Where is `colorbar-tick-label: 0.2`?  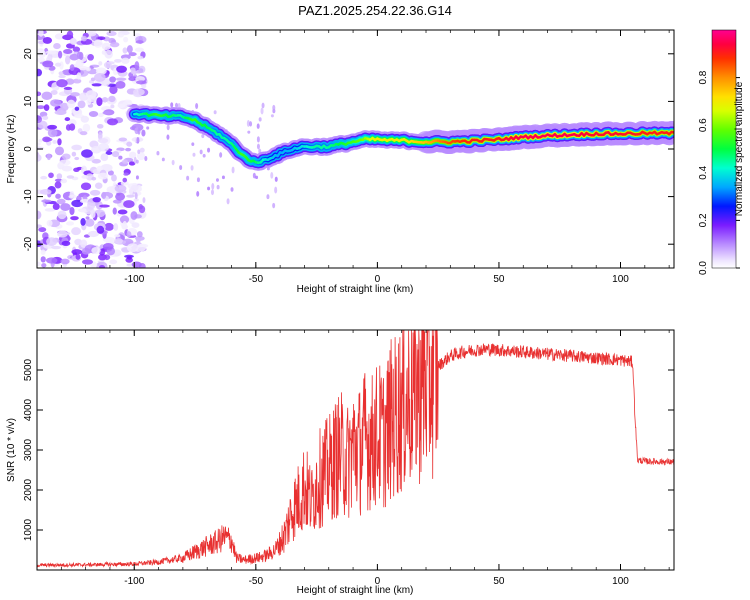
colorbar-tick-label: 0.2 is located at coordinates (703, 220).